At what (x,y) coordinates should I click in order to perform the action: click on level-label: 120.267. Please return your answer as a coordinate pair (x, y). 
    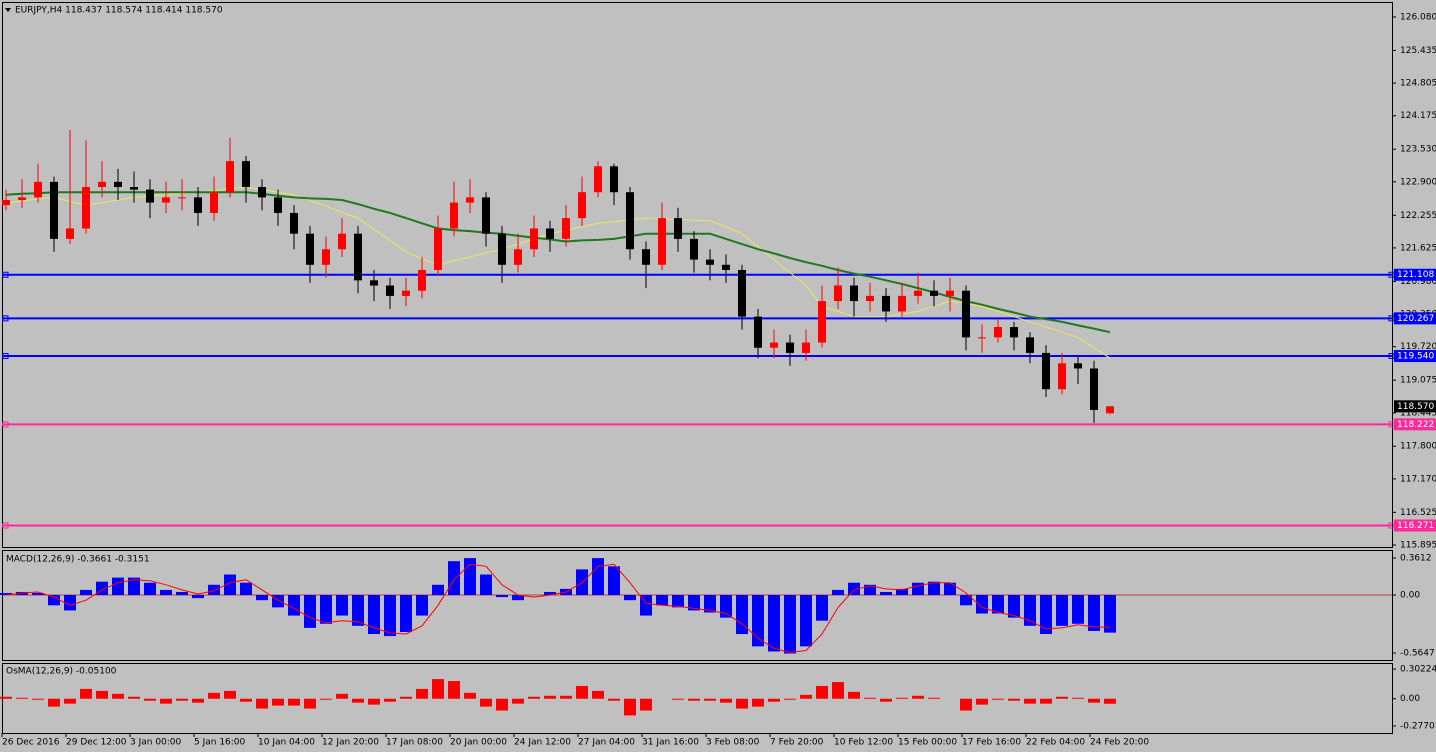
    Looking at the image, I should click on (1415, 319).